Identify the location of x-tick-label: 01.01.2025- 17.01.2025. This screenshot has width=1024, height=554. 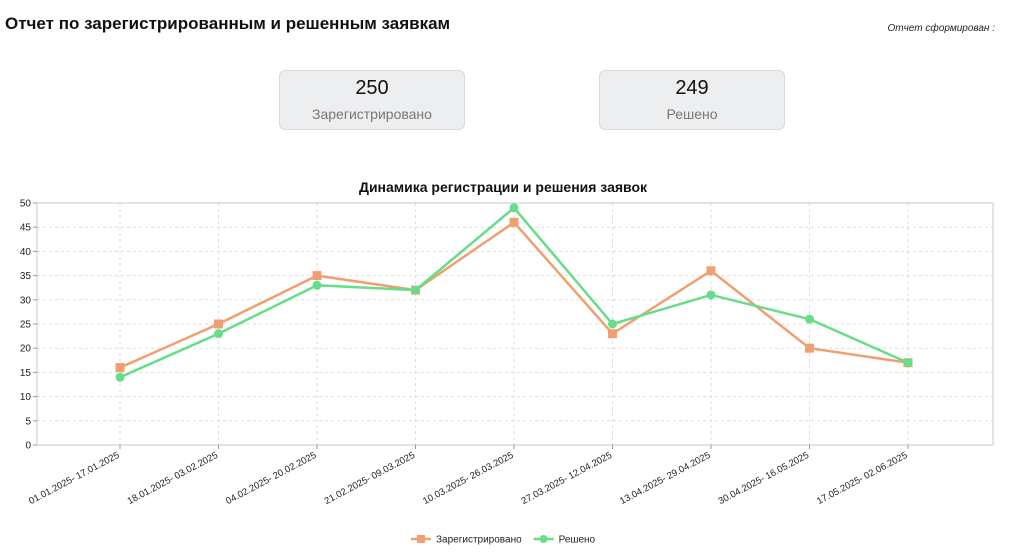
(74, 478).